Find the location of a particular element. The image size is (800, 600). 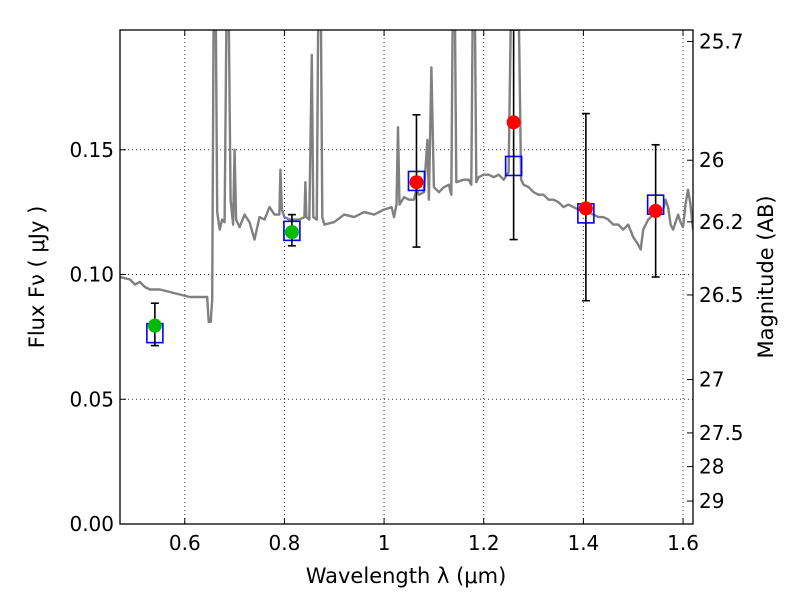

x-tick-label: 1.6 is located at coordinates (683, 543).